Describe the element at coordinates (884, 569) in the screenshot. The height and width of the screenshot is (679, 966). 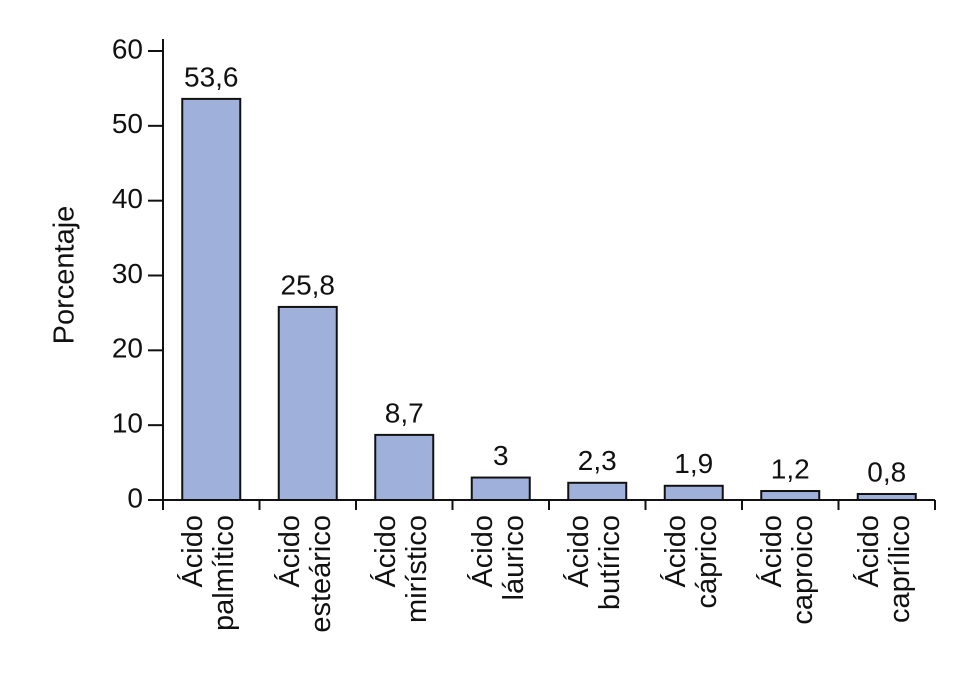
I see `x-tick-label: Ácido caprílico` at that location.